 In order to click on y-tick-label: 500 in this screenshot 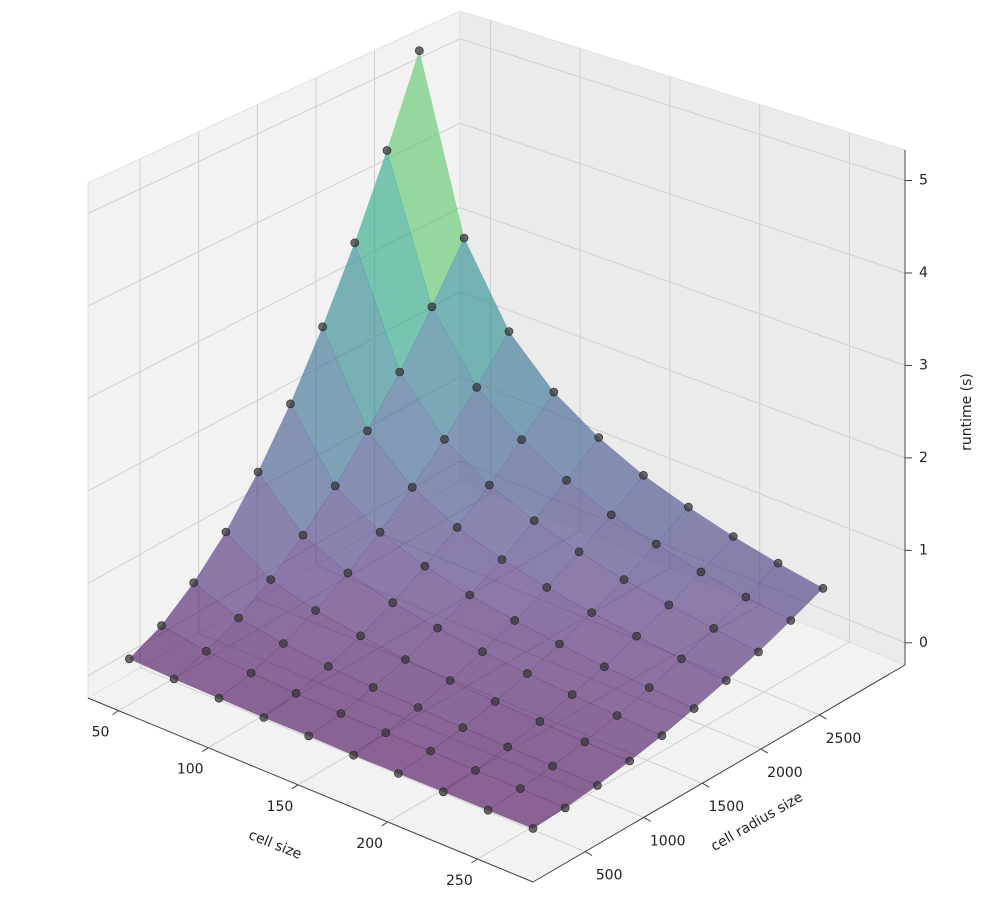, I will do `click(609, 876)`.